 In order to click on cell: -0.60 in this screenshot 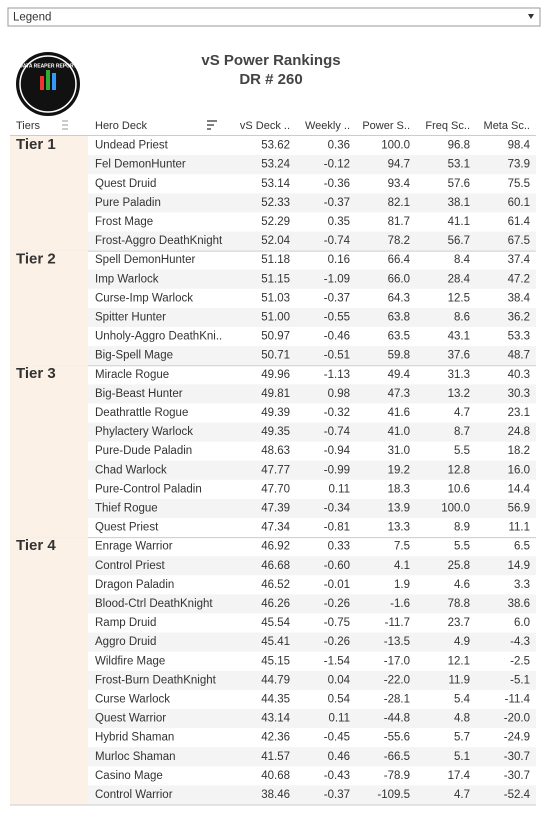, I will do `click(337, 566)`.